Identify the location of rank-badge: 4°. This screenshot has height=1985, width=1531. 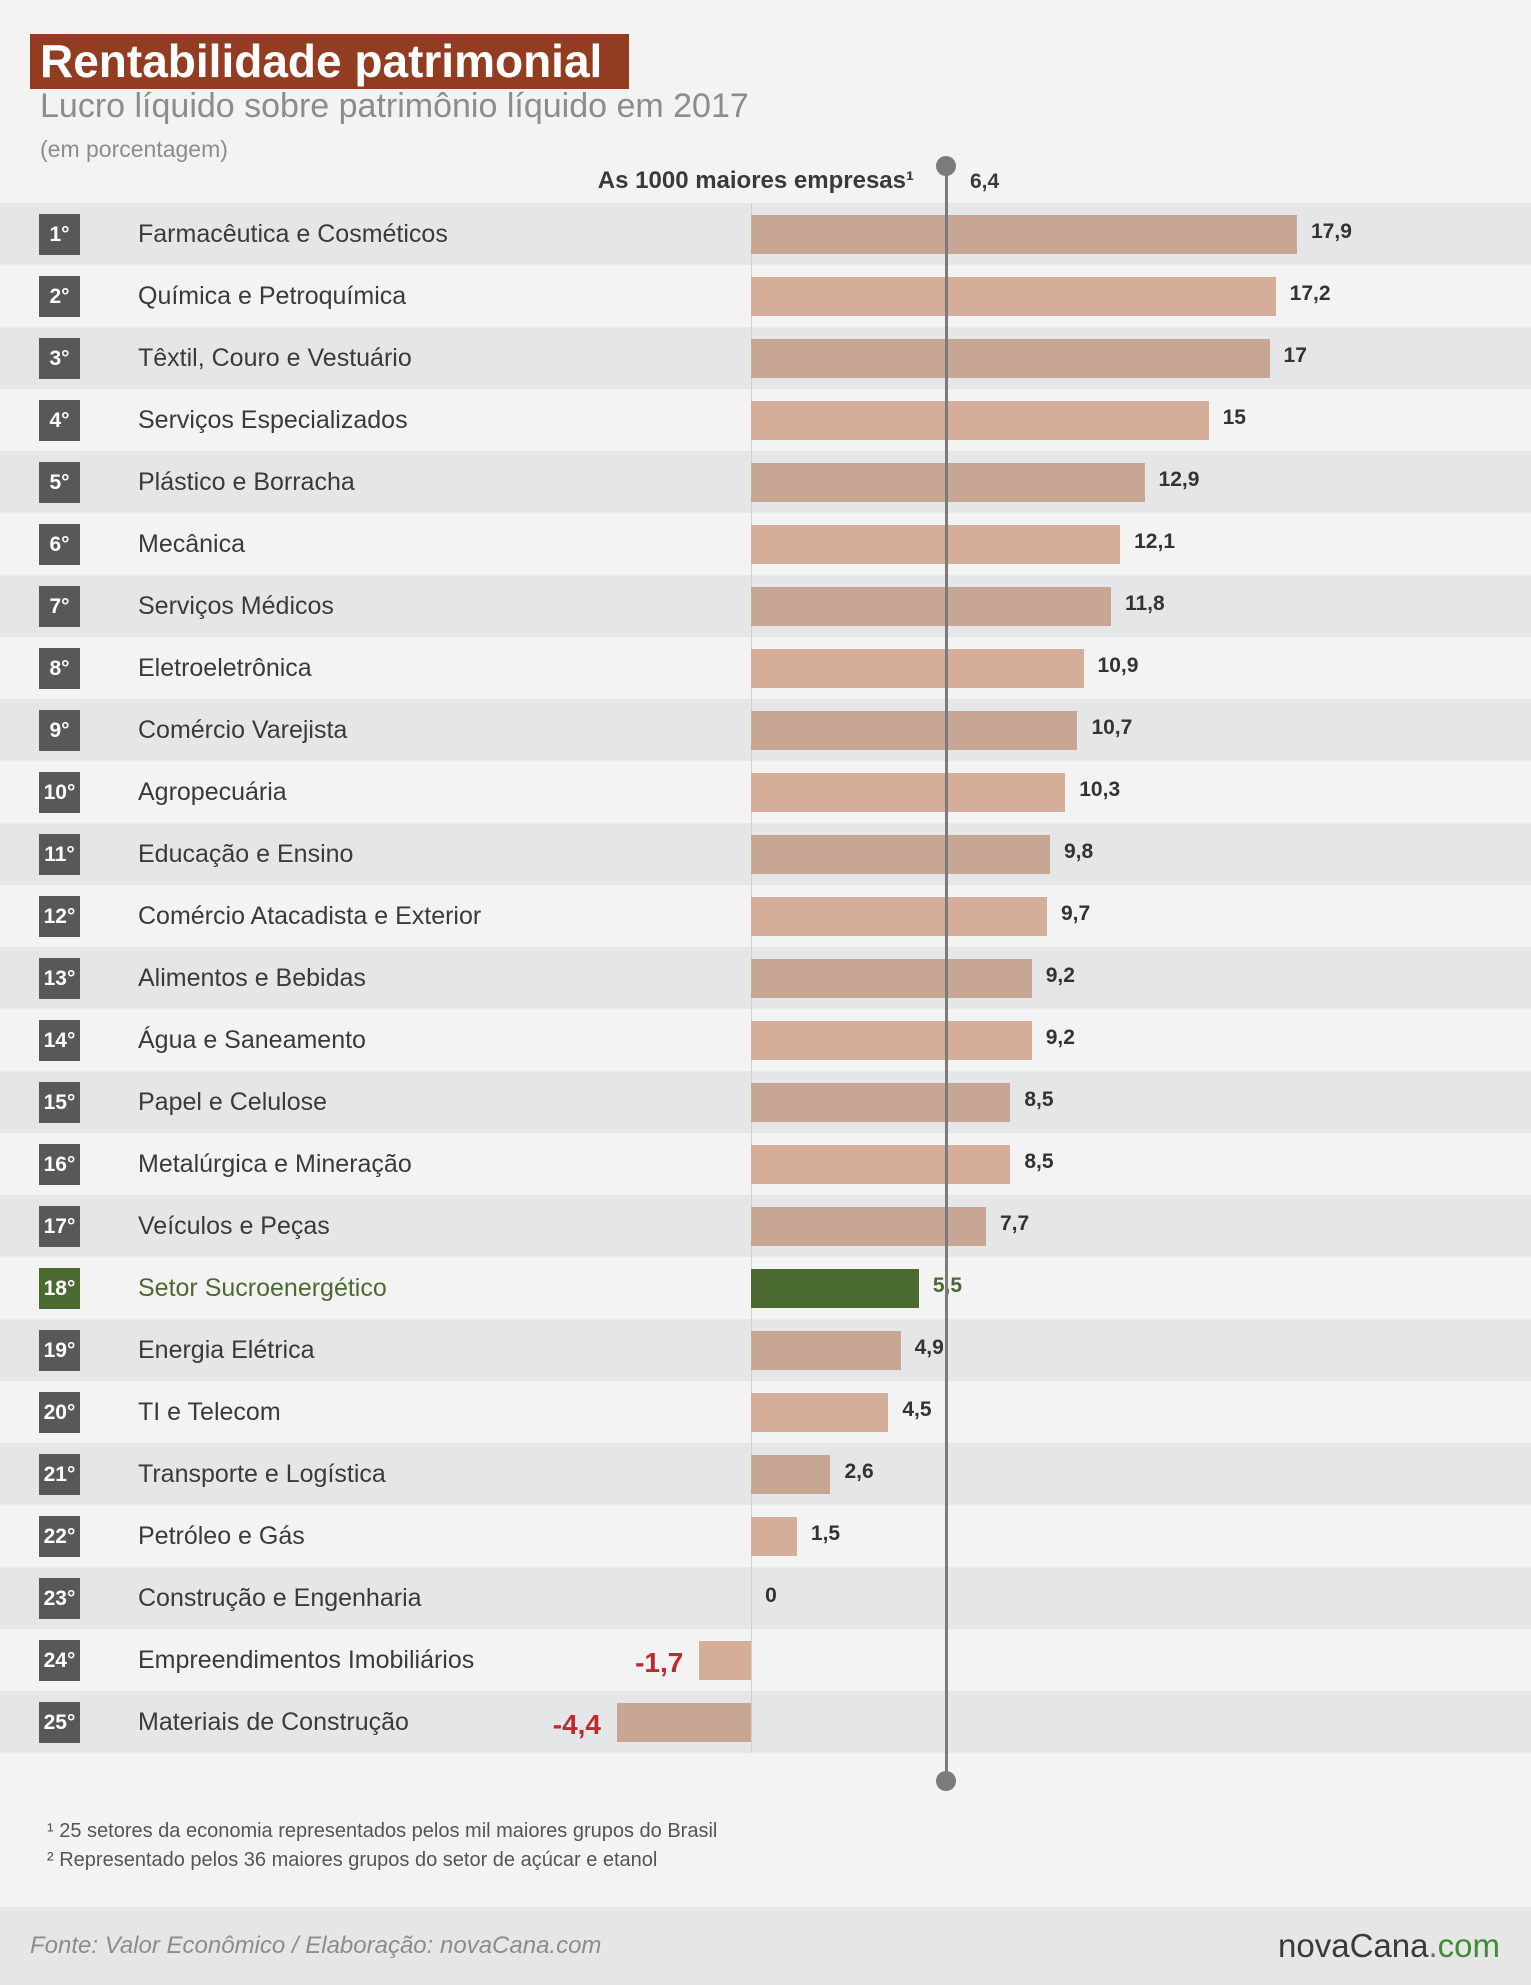
(59, 420).